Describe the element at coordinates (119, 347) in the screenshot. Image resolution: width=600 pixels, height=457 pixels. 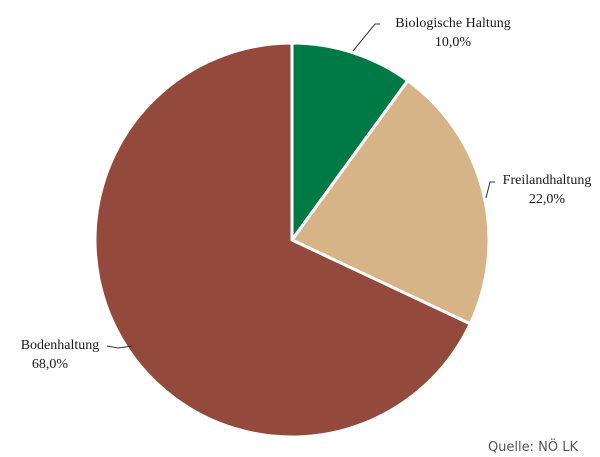
I see `leader-line-bodenhaltung` at that location.